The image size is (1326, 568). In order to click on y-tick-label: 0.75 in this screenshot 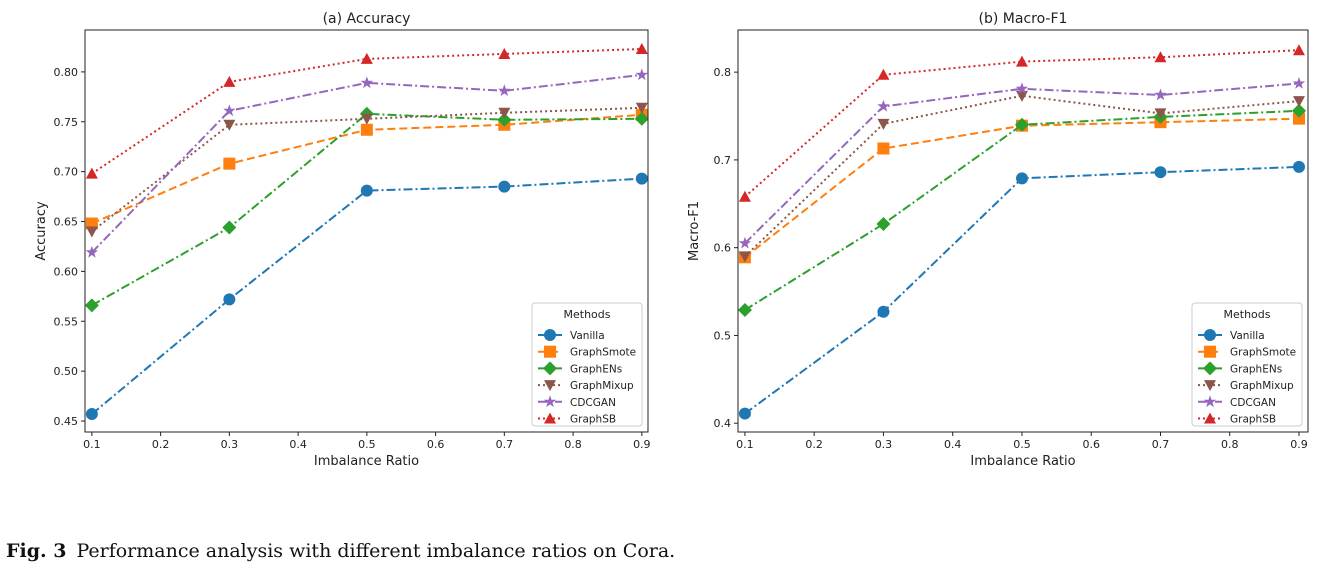, I will do `click(66, 122)`.